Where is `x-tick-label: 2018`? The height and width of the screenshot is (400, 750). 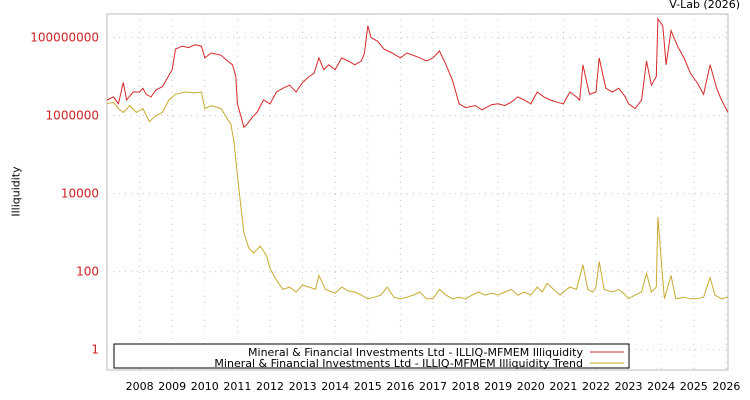 x-tick-label: 2018 is located at coordinates (466, 386).